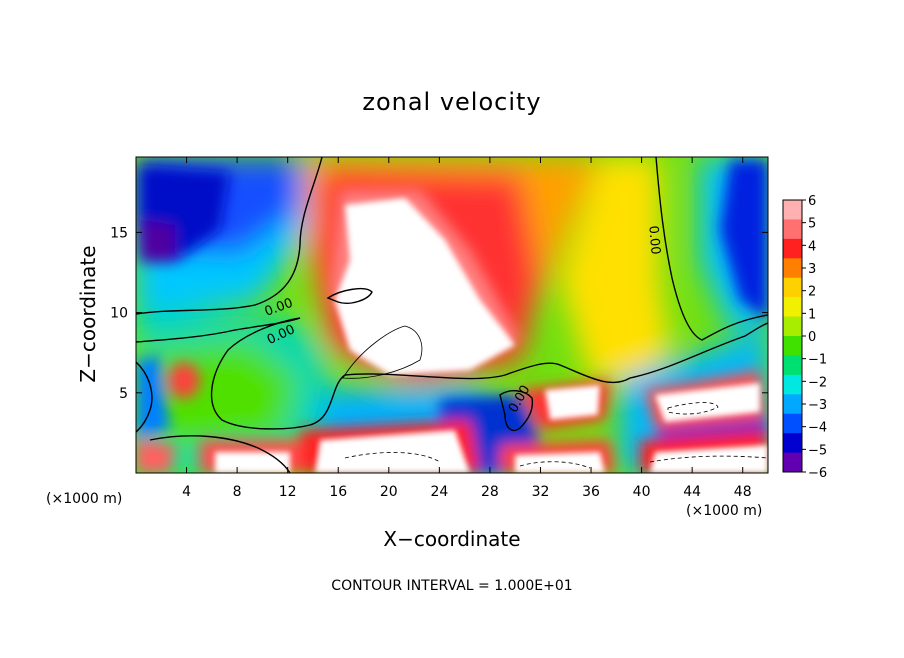  What do you see at coordinates (88, 314) in the screenshot?
I see `y-axis-label: Z−coordinate` at bounding box center [88, 314].